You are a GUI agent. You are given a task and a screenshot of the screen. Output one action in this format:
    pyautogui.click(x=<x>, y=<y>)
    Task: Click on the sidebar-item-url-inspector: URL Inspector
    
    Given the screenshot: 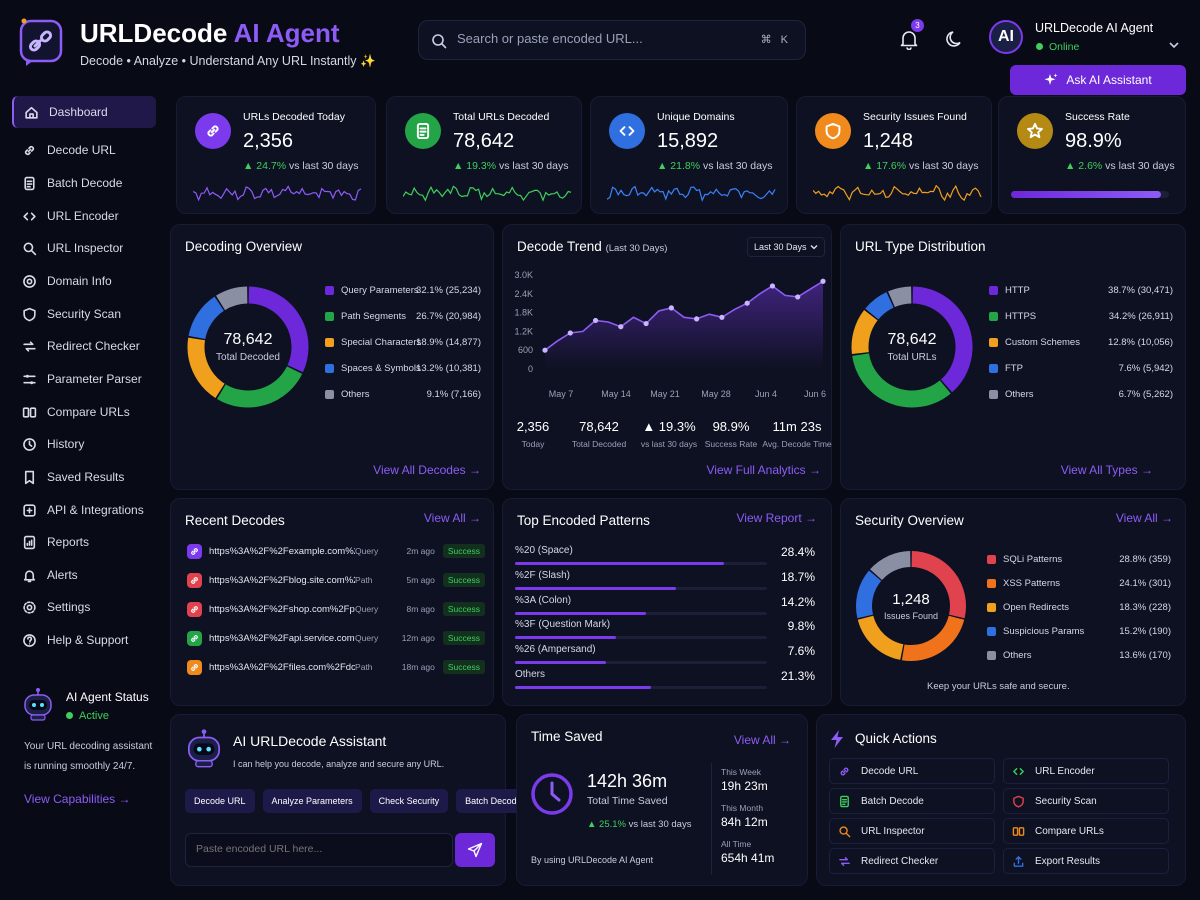 What is the action you would take?
    pyautogui.click(x=84, y=248)
    